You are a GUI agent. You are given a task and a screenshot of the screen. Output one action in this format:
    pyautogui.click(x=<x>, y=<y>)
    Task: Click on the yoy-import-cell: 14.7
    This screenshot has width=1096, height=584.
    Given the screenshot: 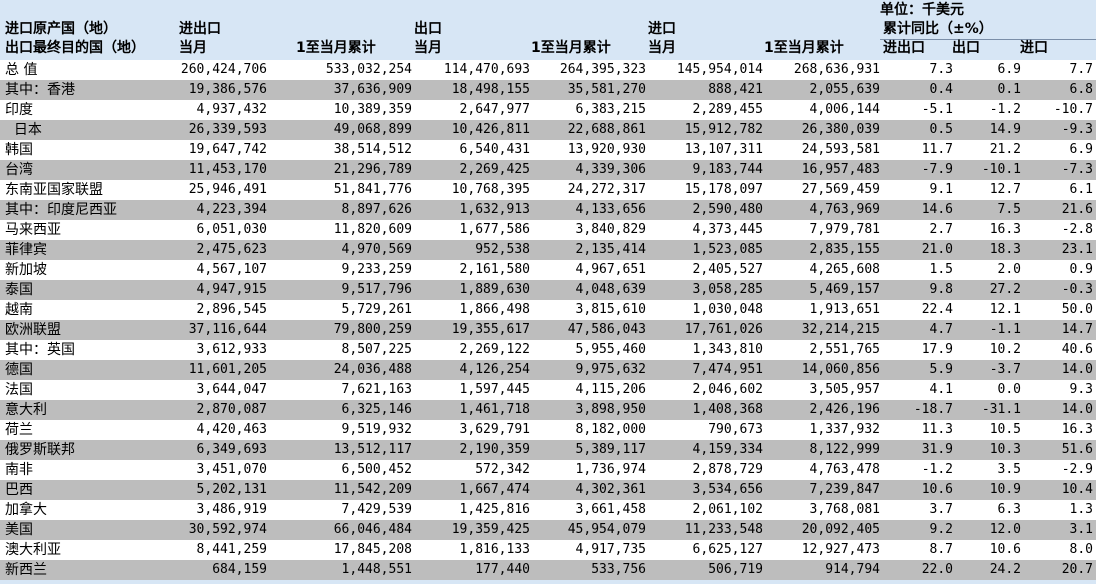 What is the action you would take?
    pyautogui.click(x=1060, y=330)
    